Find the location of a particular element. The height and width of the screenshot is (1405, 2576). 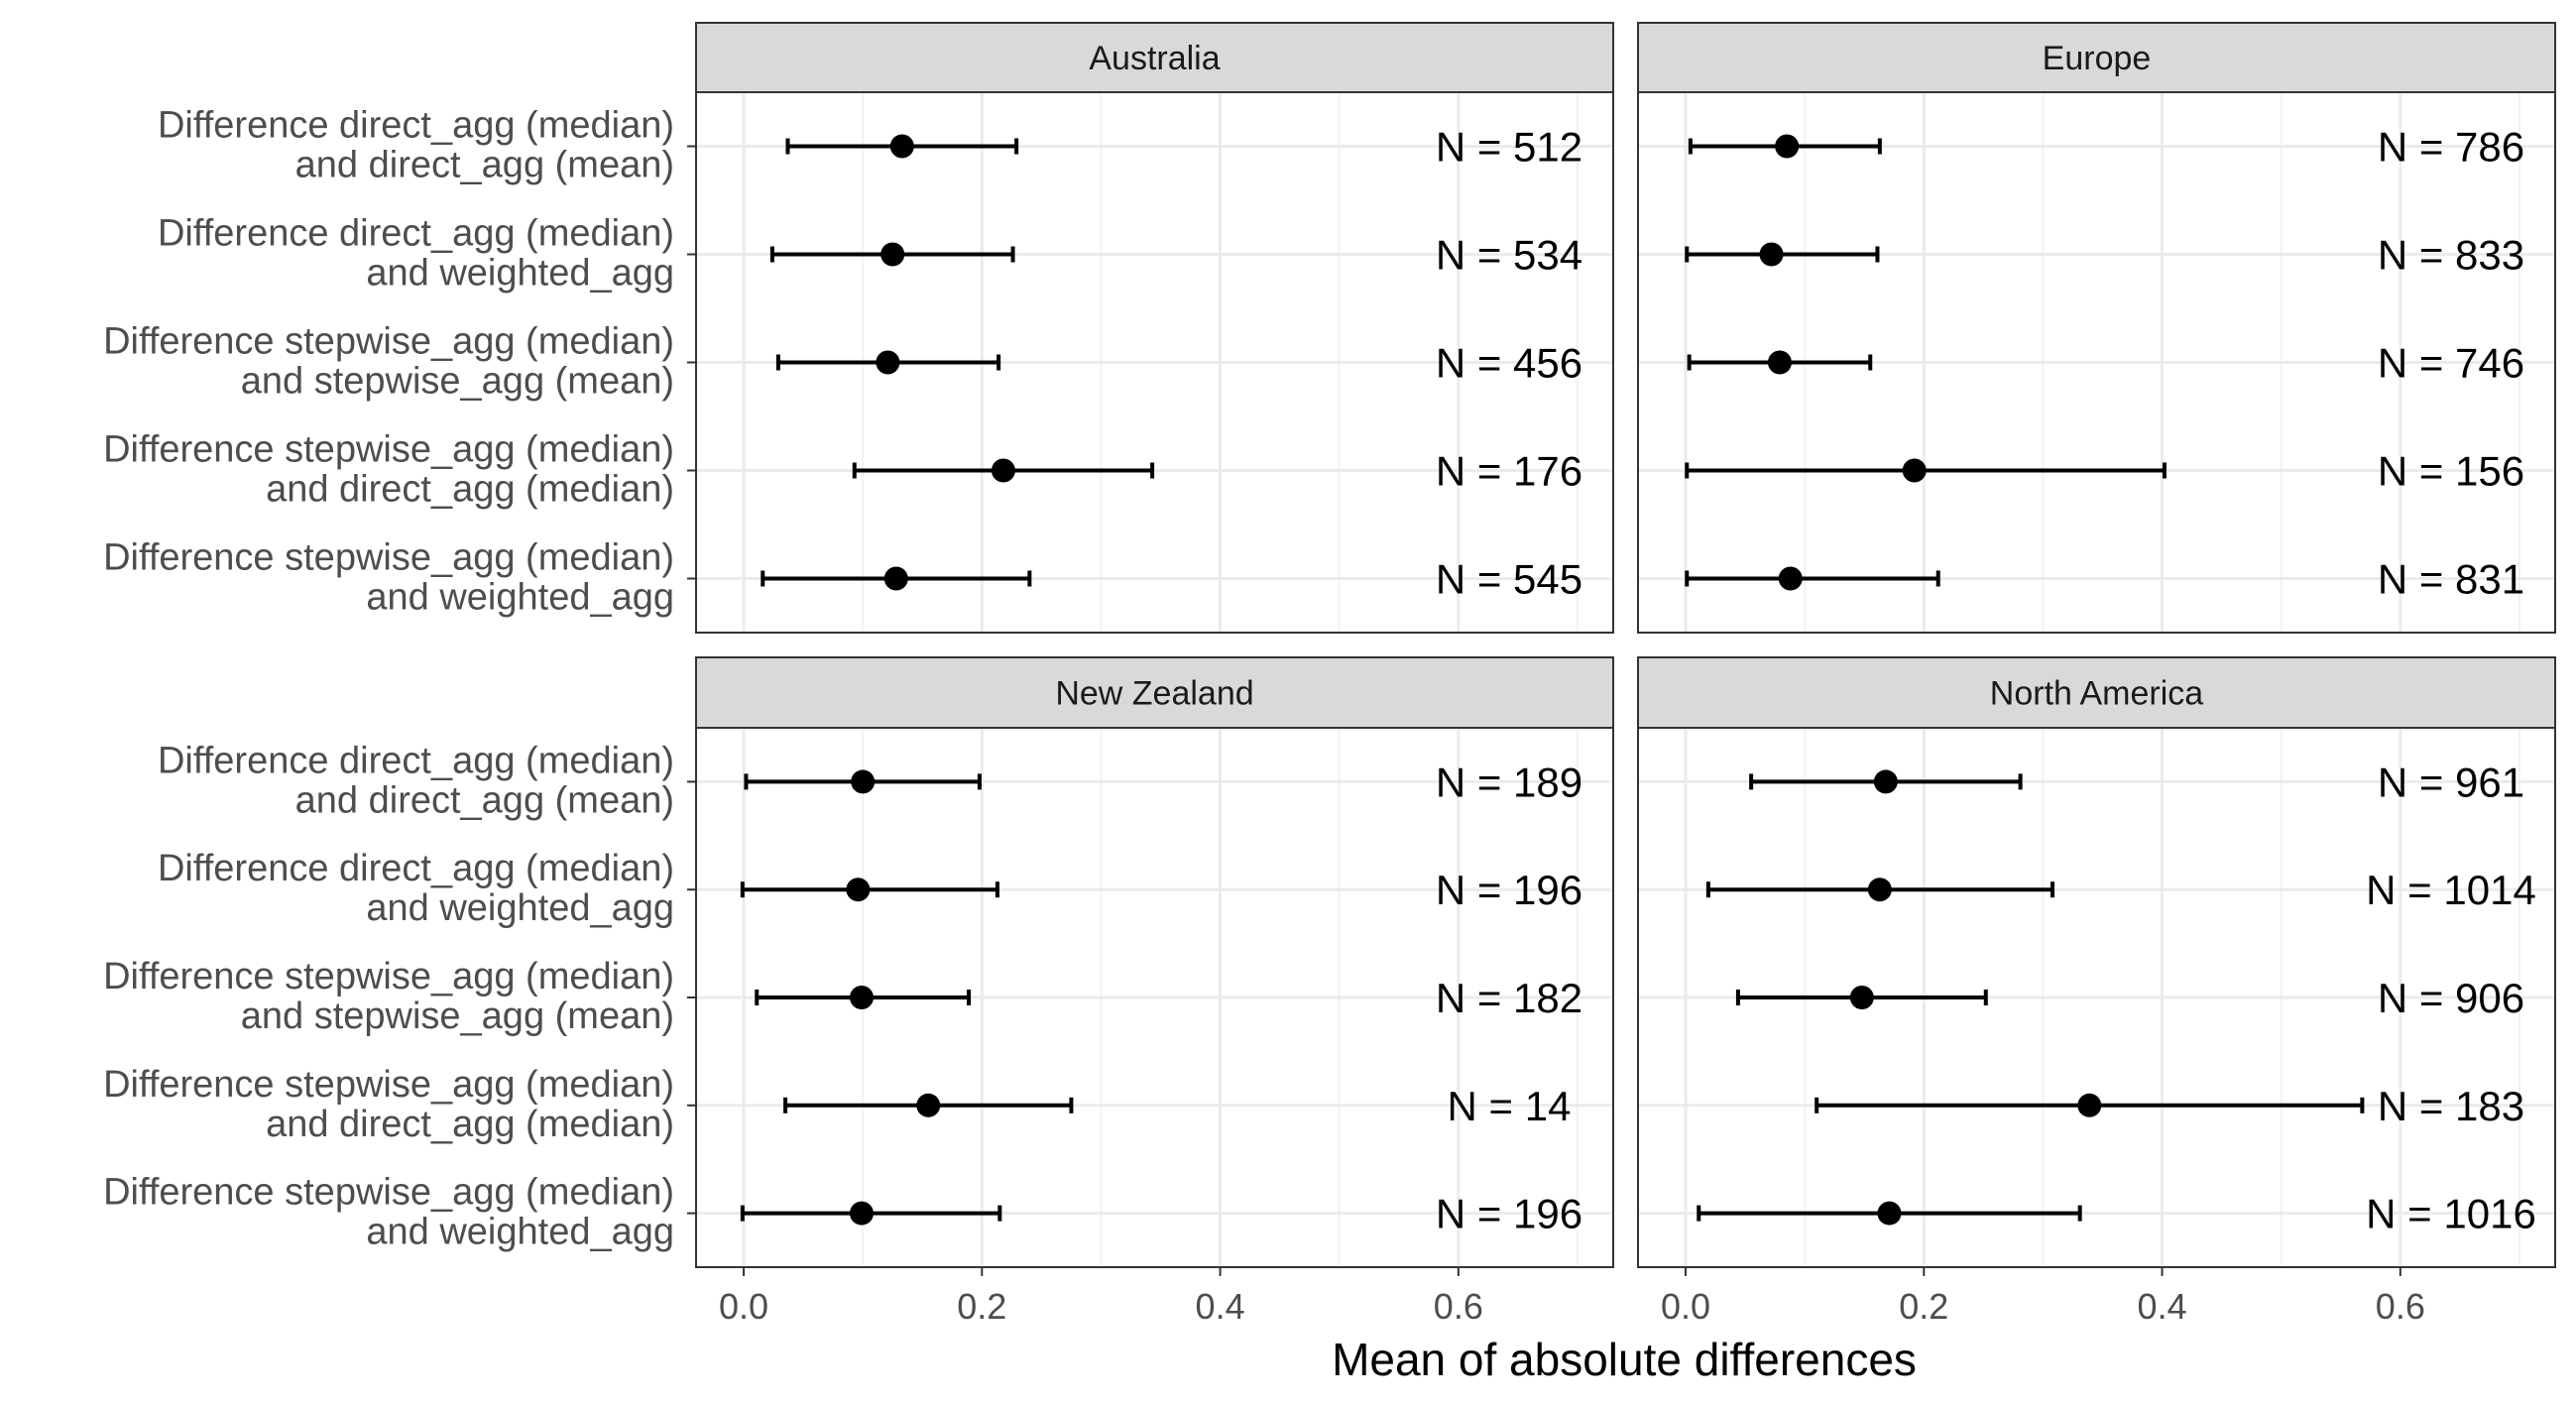

n-label: N = 1014 is located at coordinates (2451, 890).